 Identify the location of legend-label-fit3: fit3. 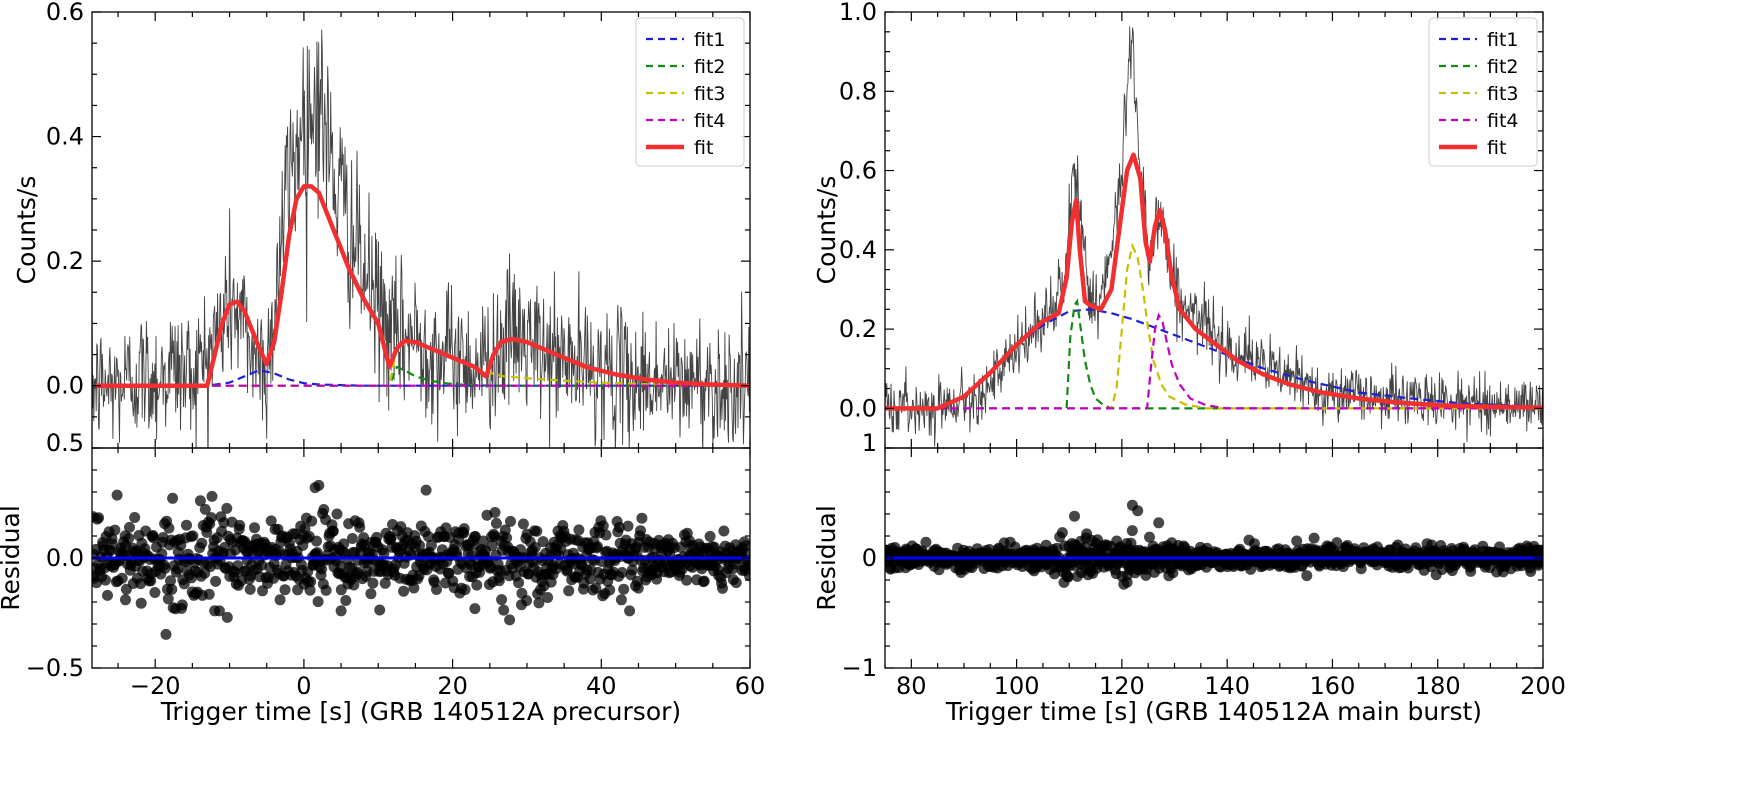
(1503, 94).